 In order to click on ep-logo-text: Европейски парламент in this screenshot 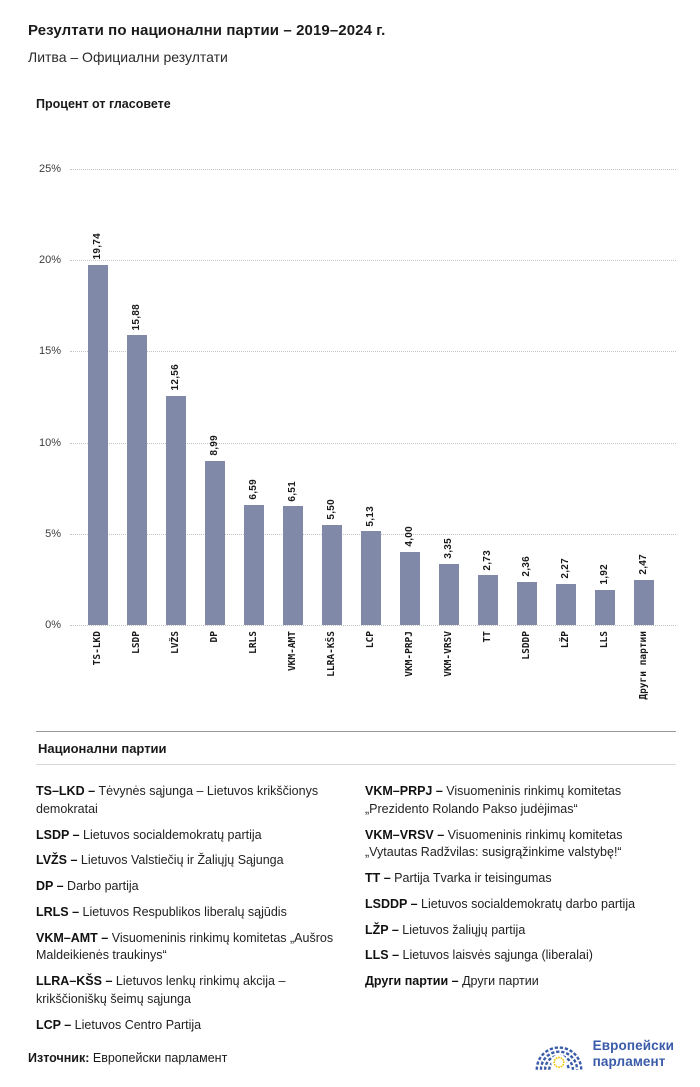, I will do `click(633, 1054)`.